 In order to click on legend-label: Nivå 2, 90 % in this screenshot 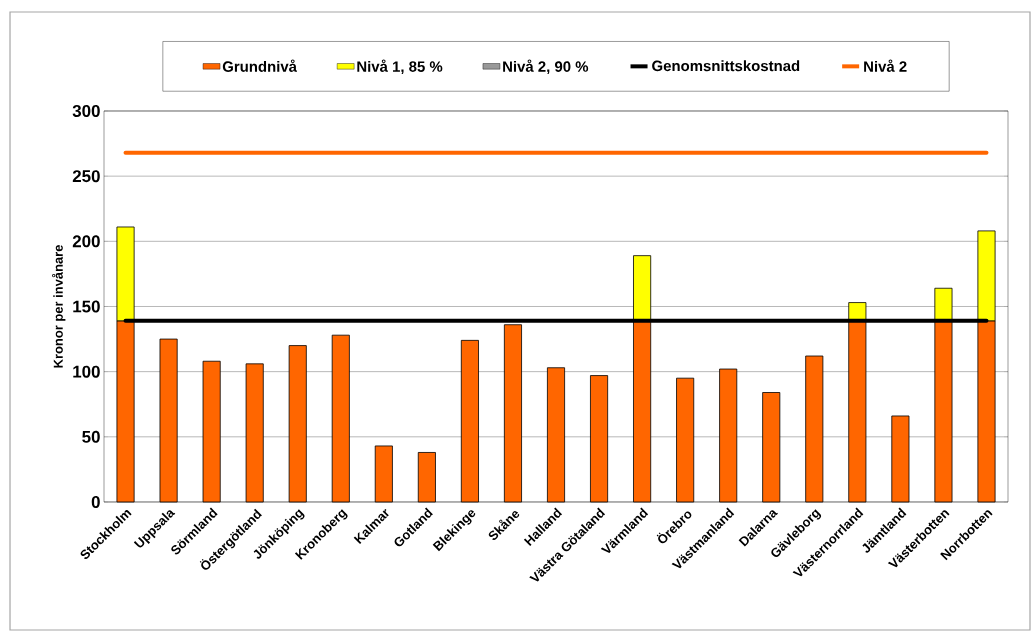, I will do `click(546, 67)`.